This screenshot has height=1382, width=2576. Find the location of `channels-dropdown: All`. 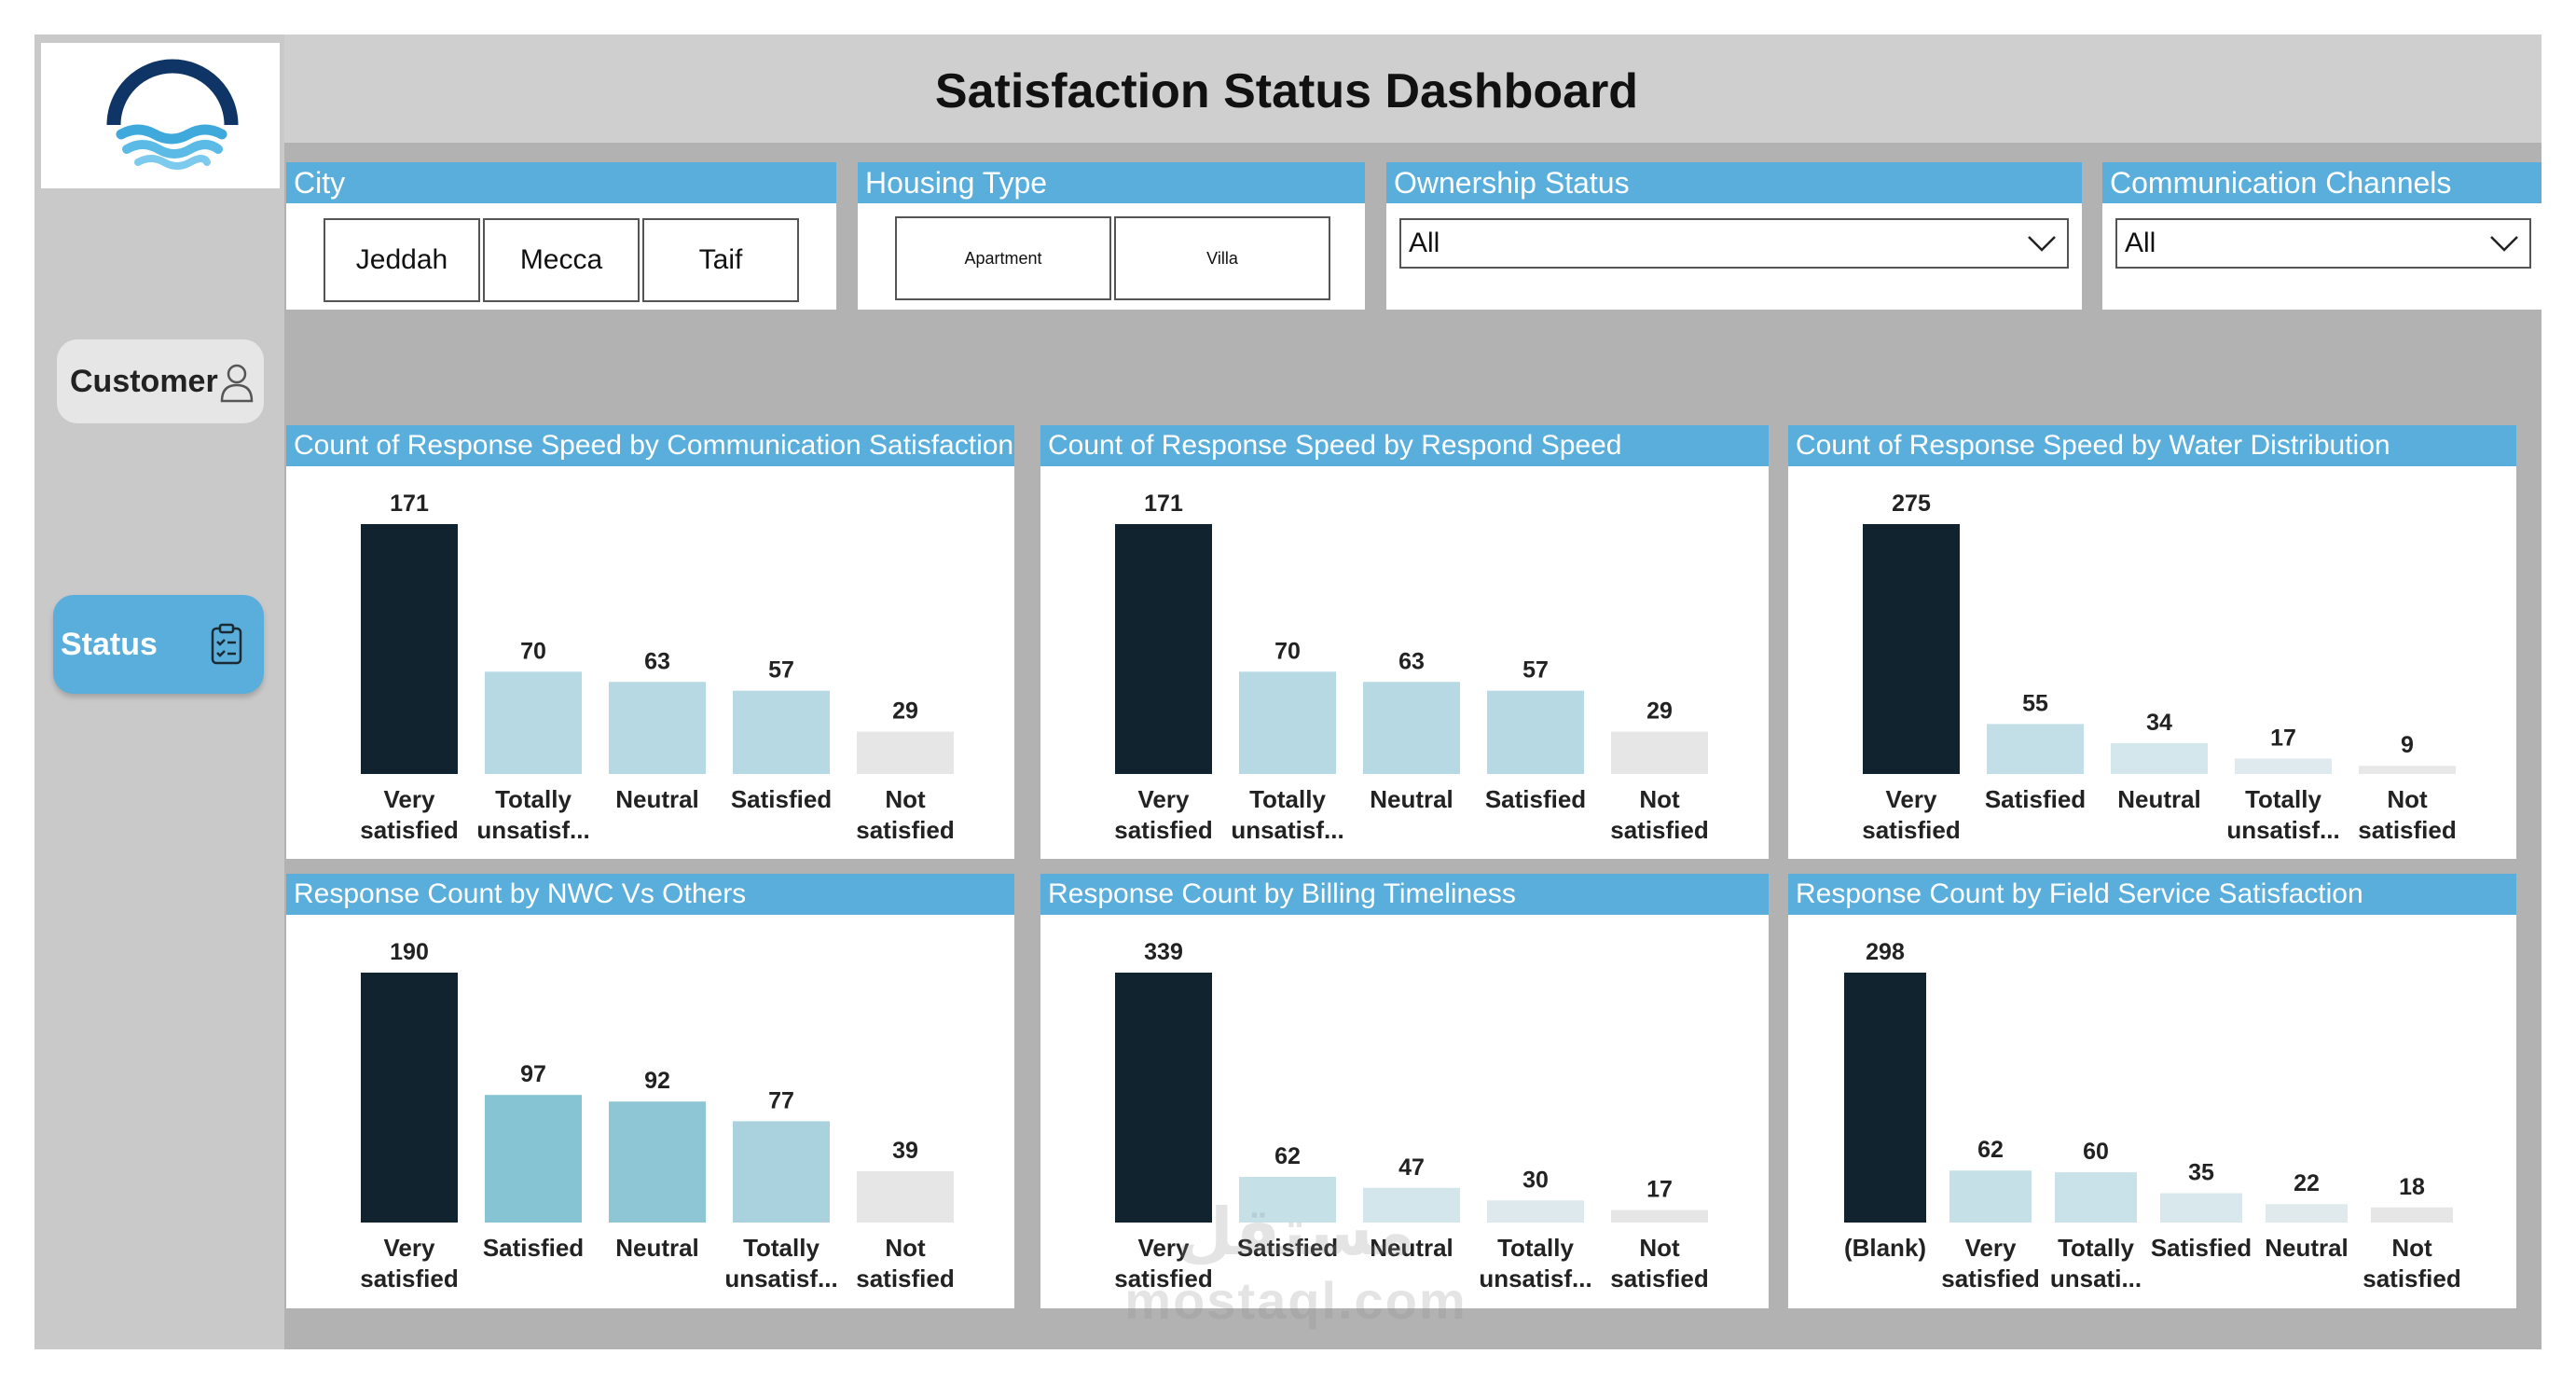

channels-dropdown: All is located at coordinates (2323, 243).